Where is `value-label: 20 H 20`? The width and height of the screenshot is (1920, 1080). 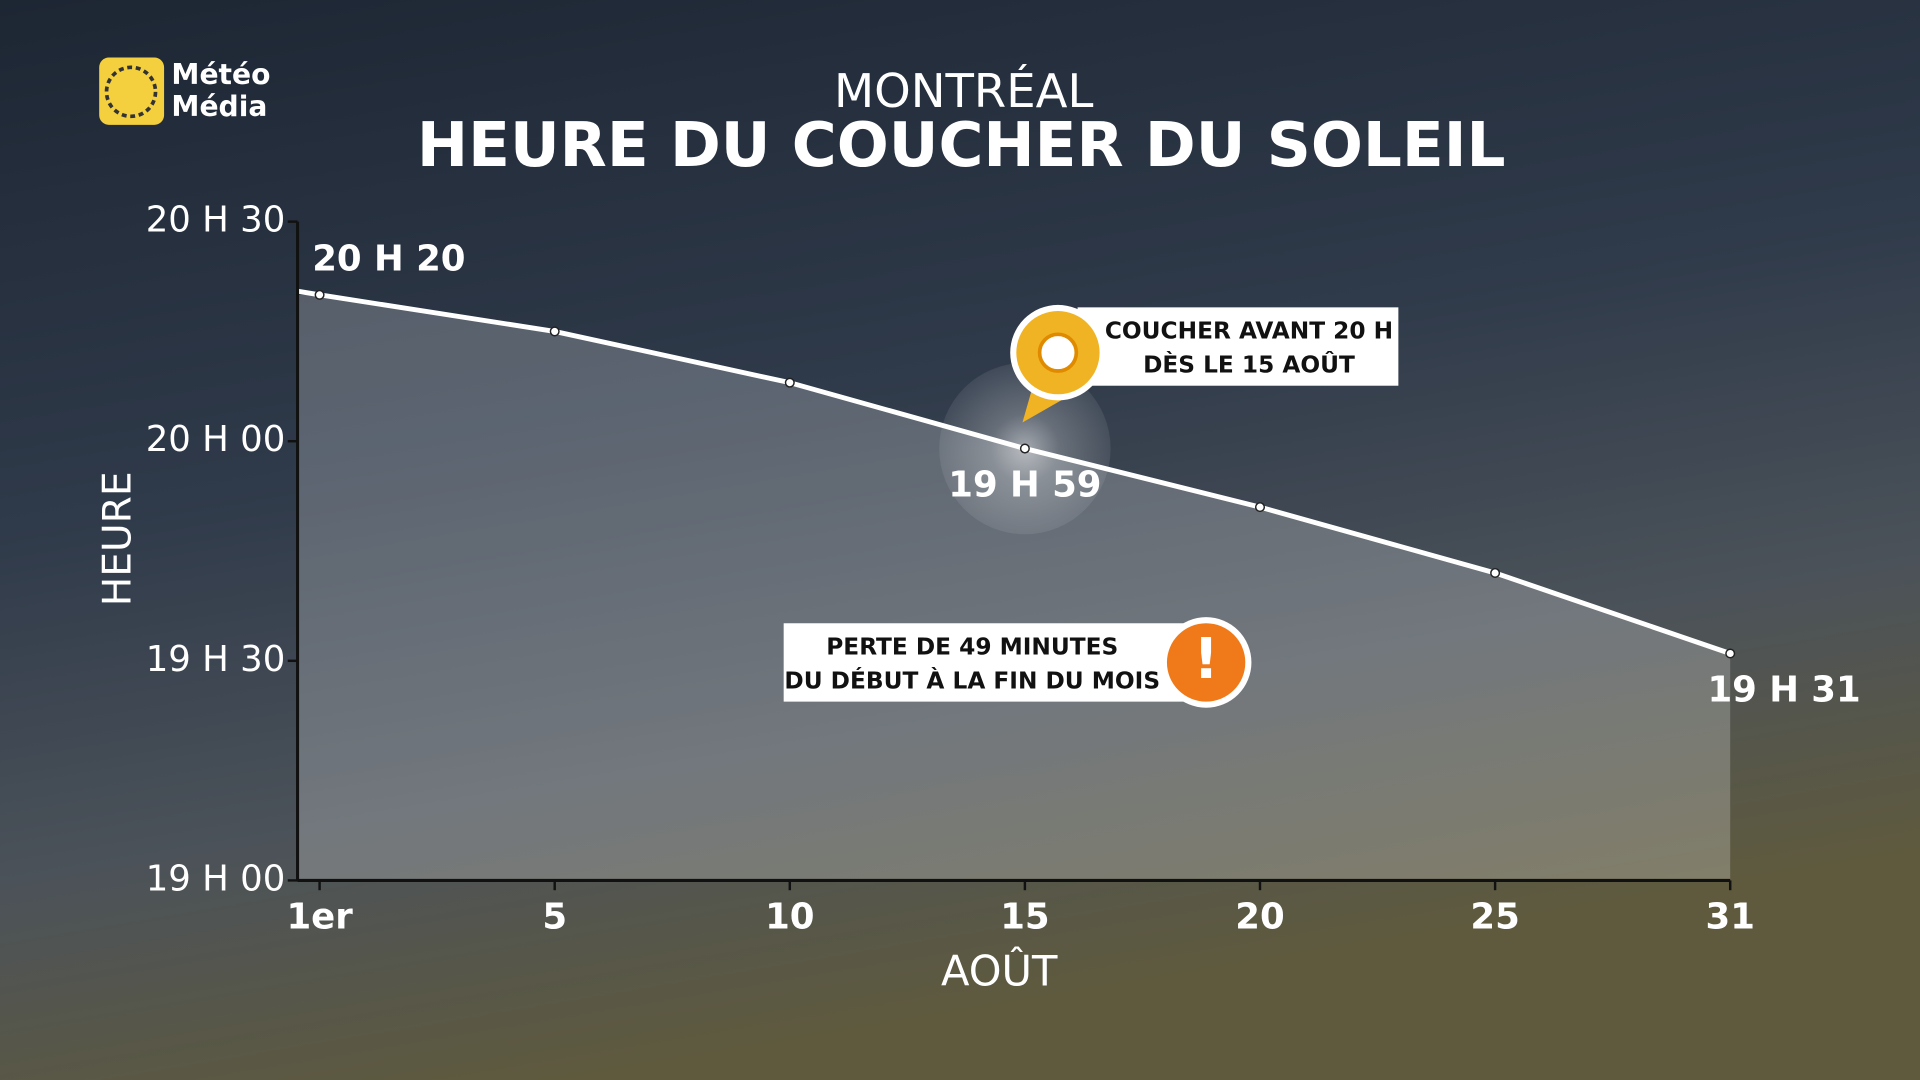 value-label: 20 H 20 is located at coordinates (388, 259).